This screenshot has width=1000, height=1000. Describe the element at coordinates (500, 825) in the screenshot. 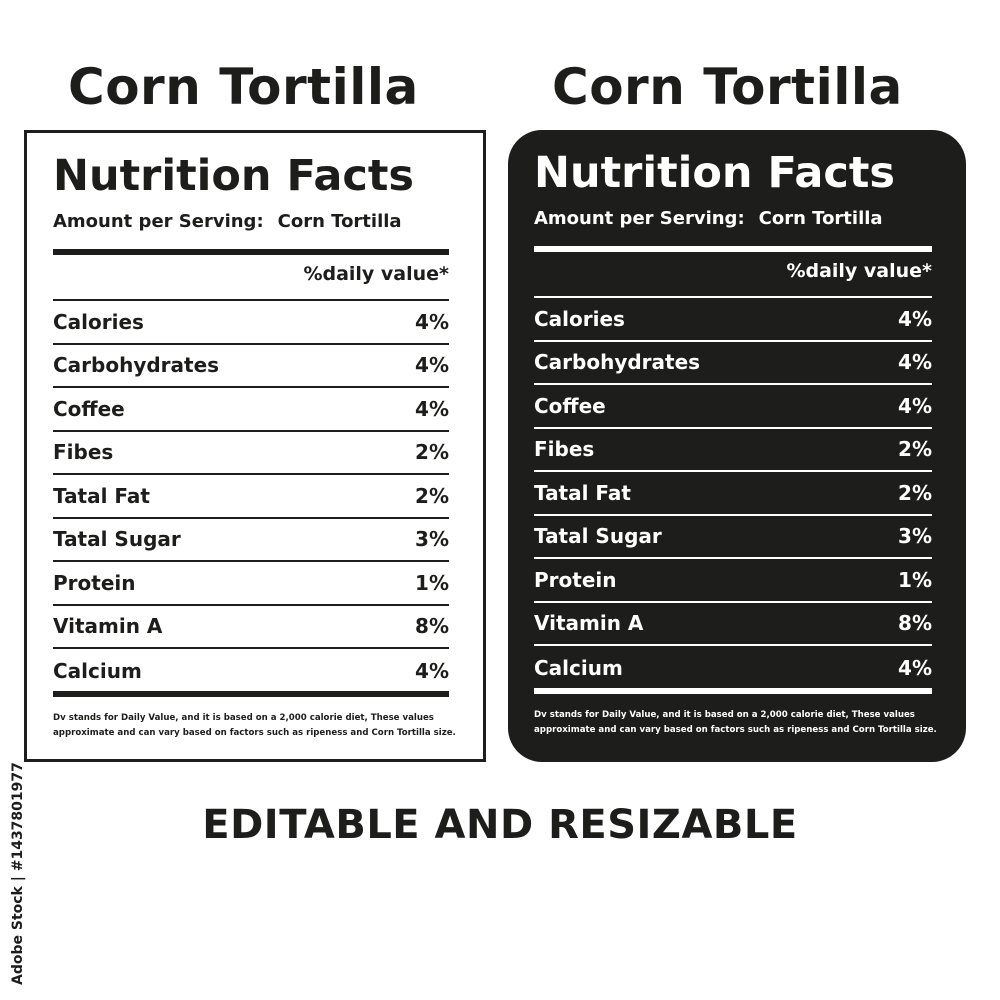

I see `editable-resizable-caption: EDITABLE AND RESIZABLE` at that location.